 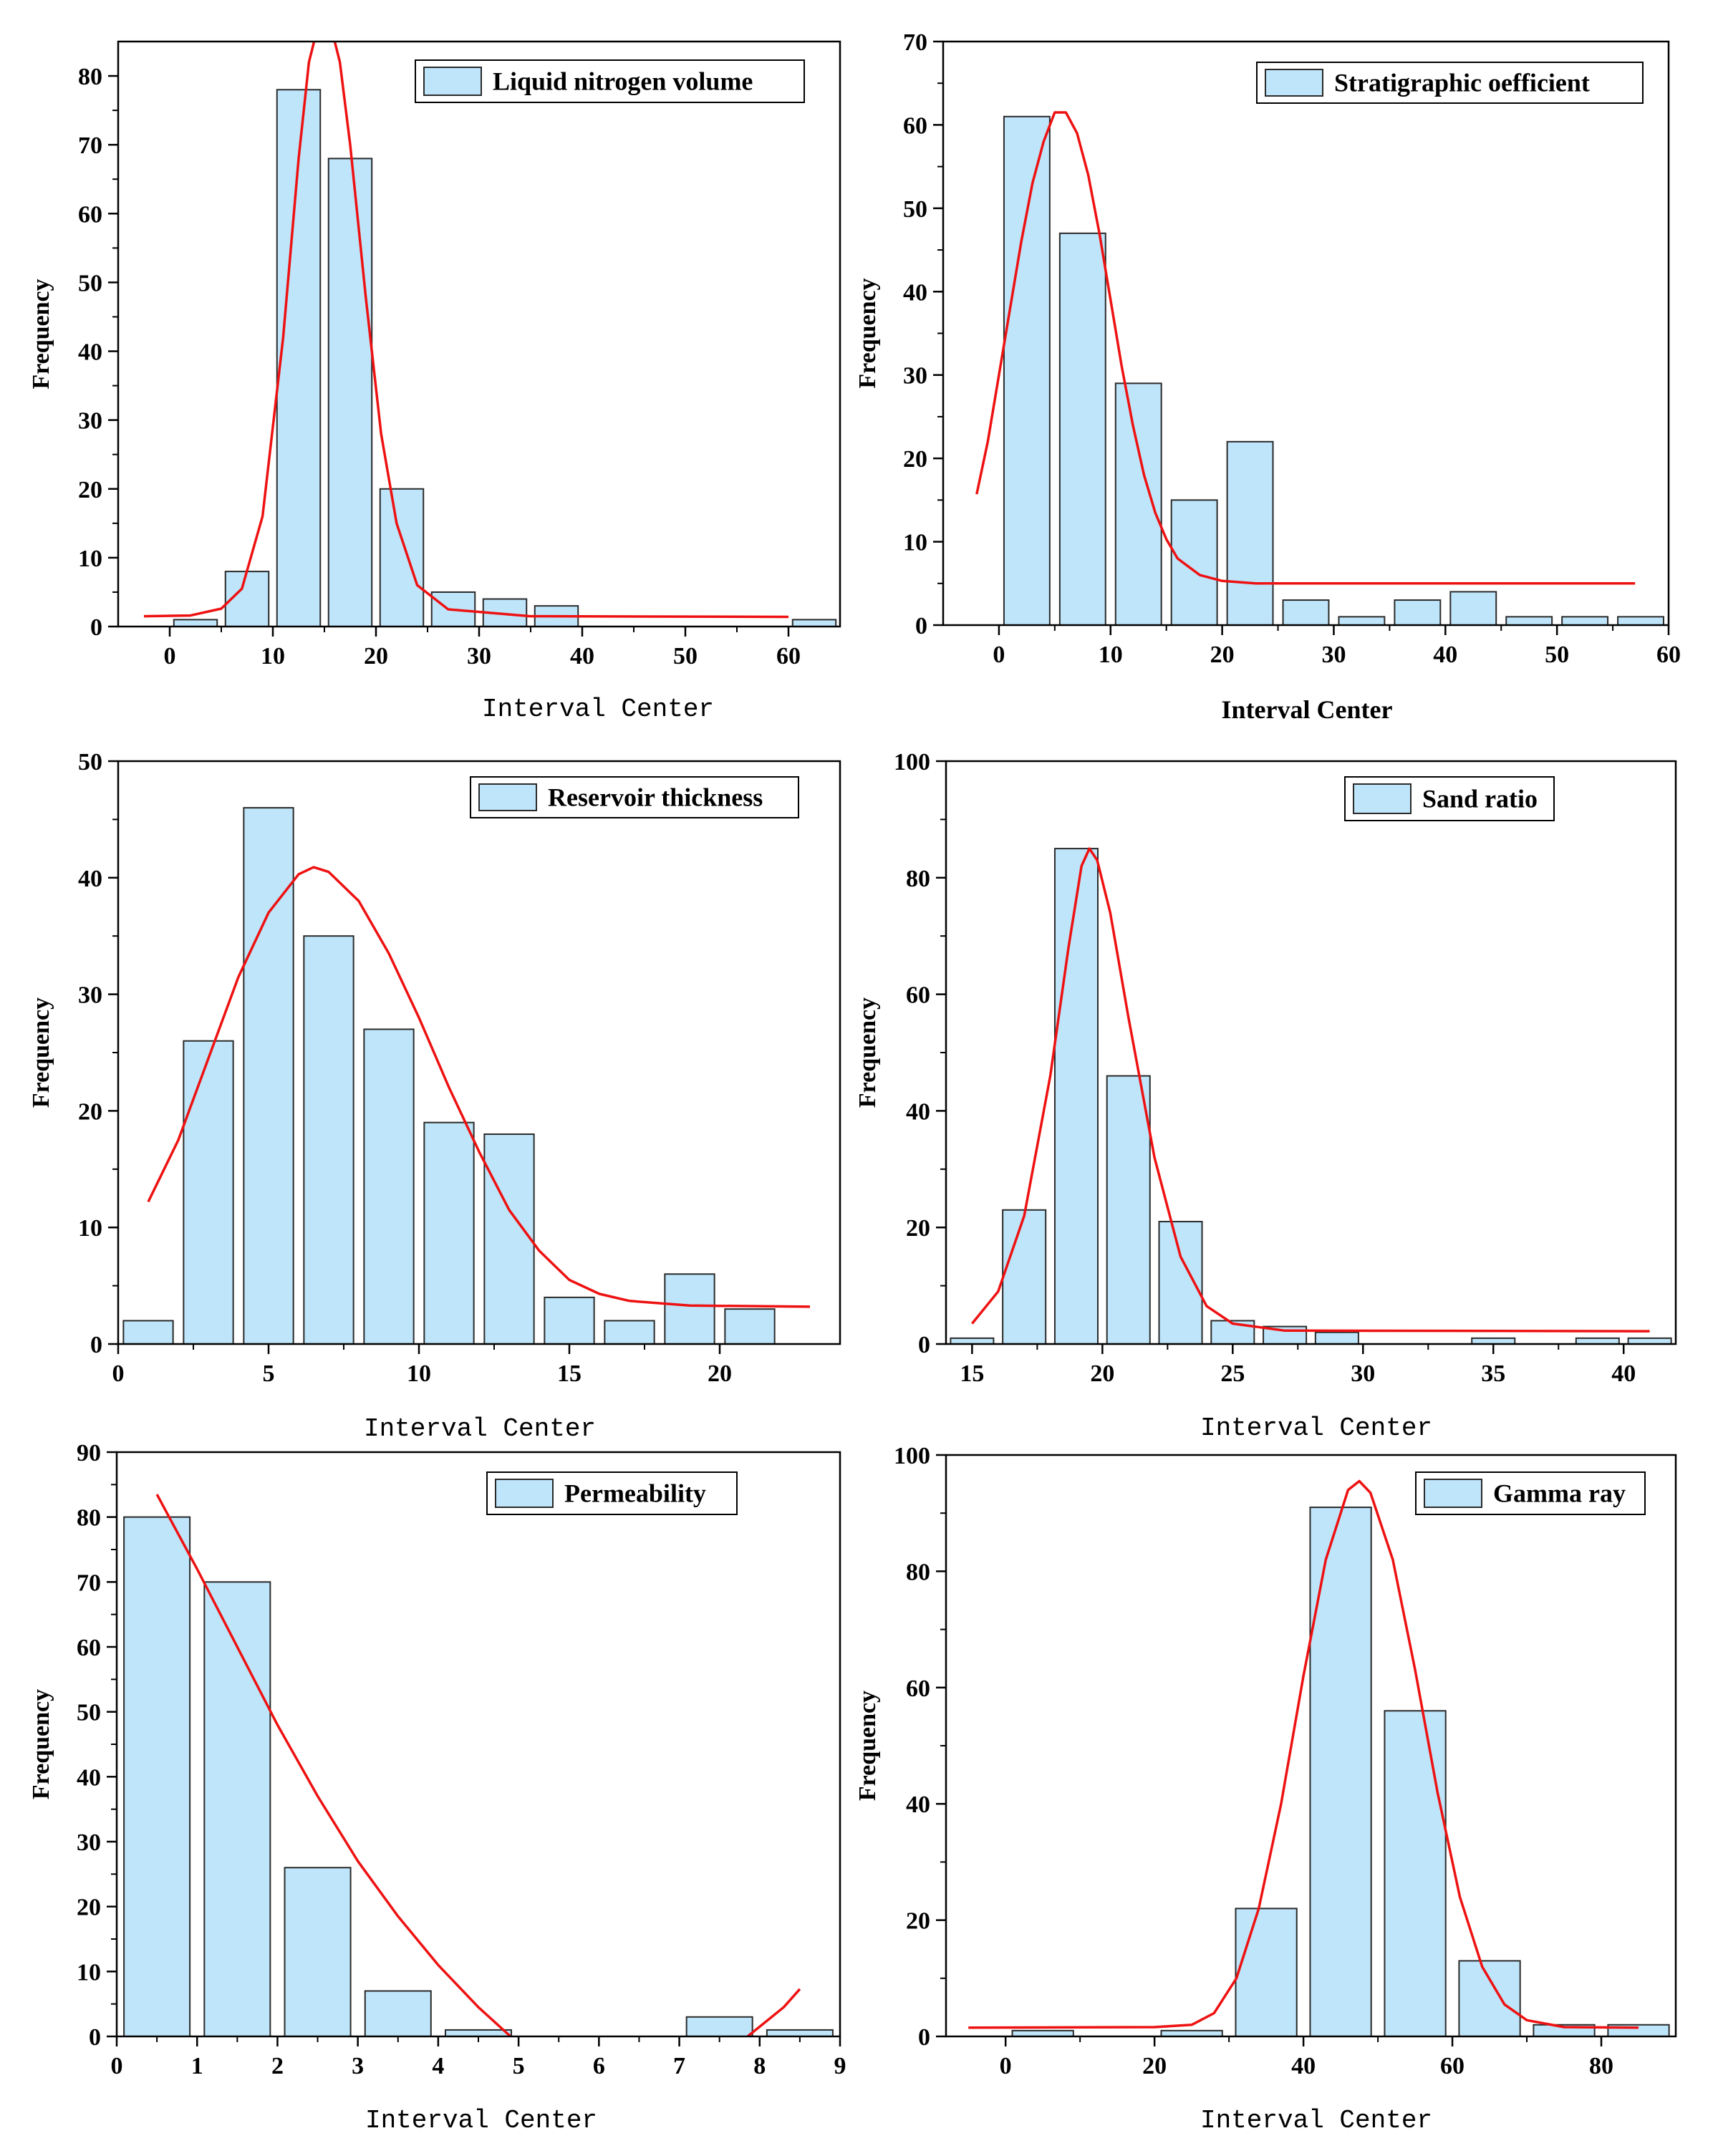 What do you see at coordinates (840, 2066) in the screenshot?
I see `x-tick-label: 9` at bounding box center [840, 2066].